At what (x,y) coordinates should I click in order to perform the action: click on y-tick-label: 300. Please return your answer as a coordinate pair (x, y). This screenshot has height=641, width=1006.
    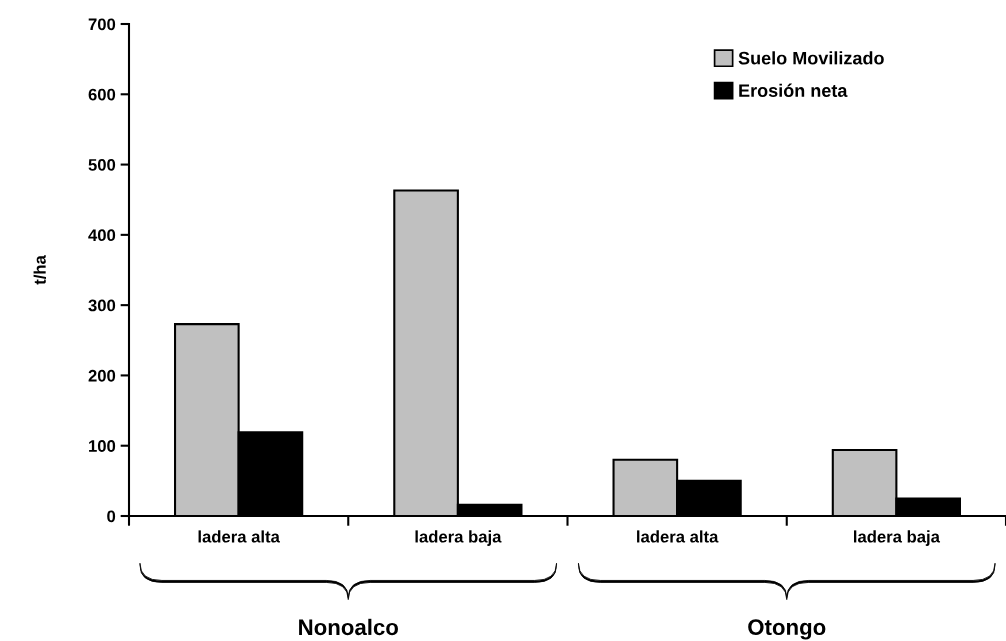
    Looking at the image, I should click on (102, 305).